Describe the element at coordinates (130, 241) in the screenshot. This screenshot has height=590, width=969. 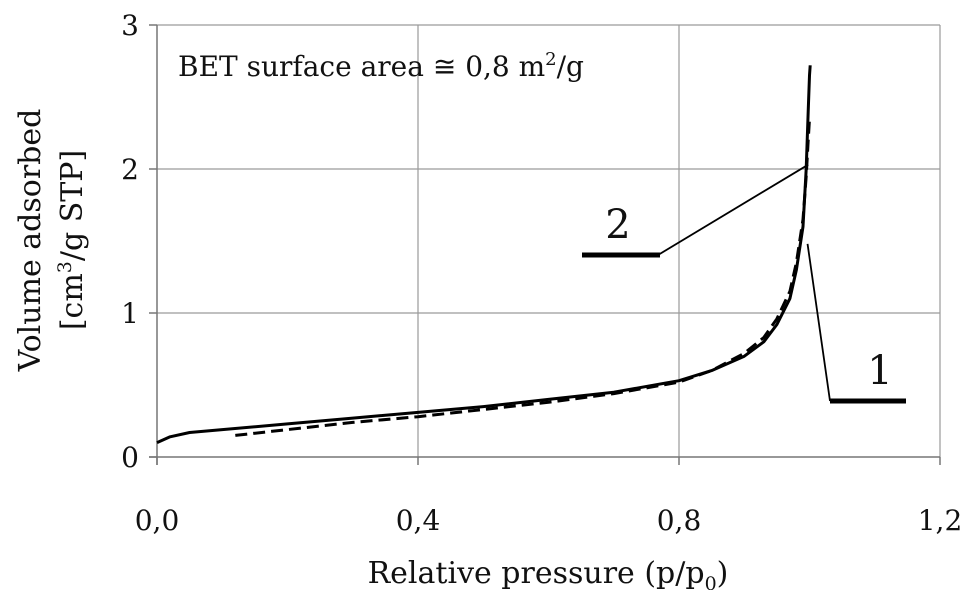
I see `y-tick-labels: 0 1 2 3` at that location.